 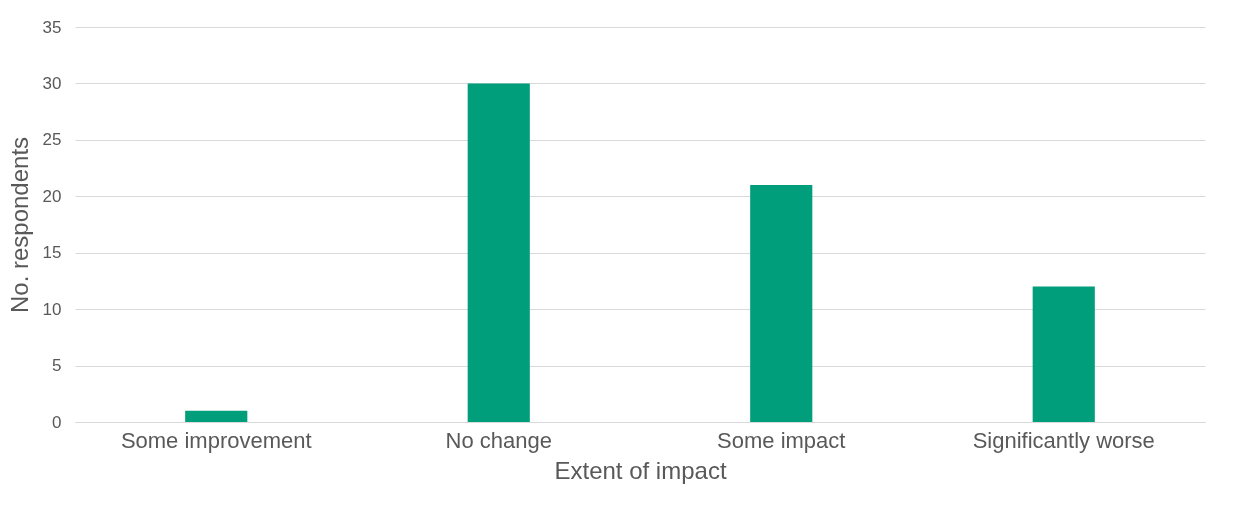 I want to click on y-axis-title: No. respondents, so click(x=19, y=225).